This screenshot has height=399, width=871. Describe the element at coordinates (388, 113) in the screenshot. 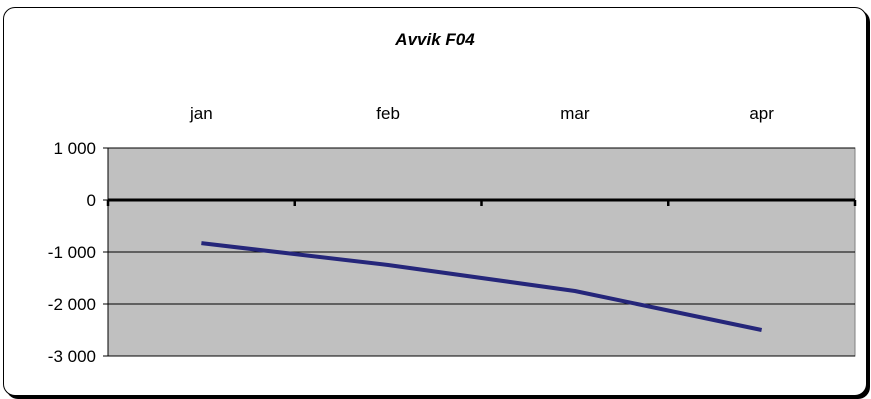

I see `x-category-label: feb` at that location.